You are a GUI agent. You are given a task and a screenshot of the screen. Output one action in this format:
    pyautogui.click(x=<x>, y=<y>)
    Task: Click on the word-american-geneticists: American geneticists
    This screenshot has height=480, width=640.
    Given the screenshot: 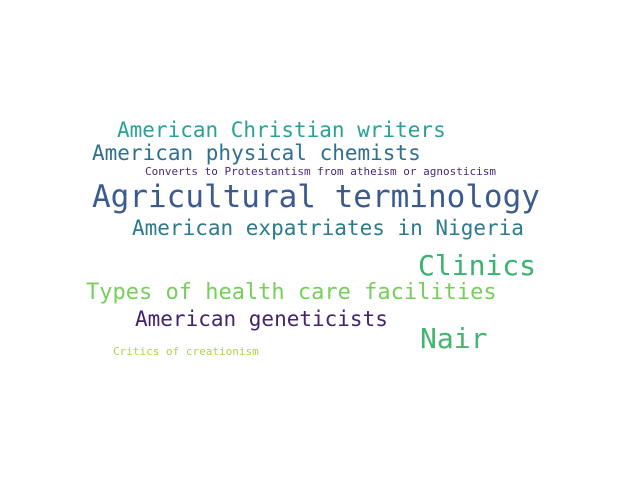 What is the action you would take?
    pyautogui.click(x=261, y=319)
    